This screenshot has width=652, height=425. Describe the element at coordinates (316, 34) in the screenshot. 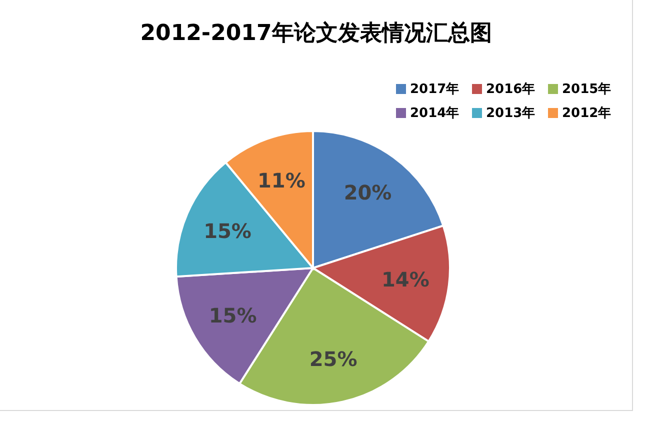

I see `chart-title: 2012-2017年论文发表情况汇总图` at that location.